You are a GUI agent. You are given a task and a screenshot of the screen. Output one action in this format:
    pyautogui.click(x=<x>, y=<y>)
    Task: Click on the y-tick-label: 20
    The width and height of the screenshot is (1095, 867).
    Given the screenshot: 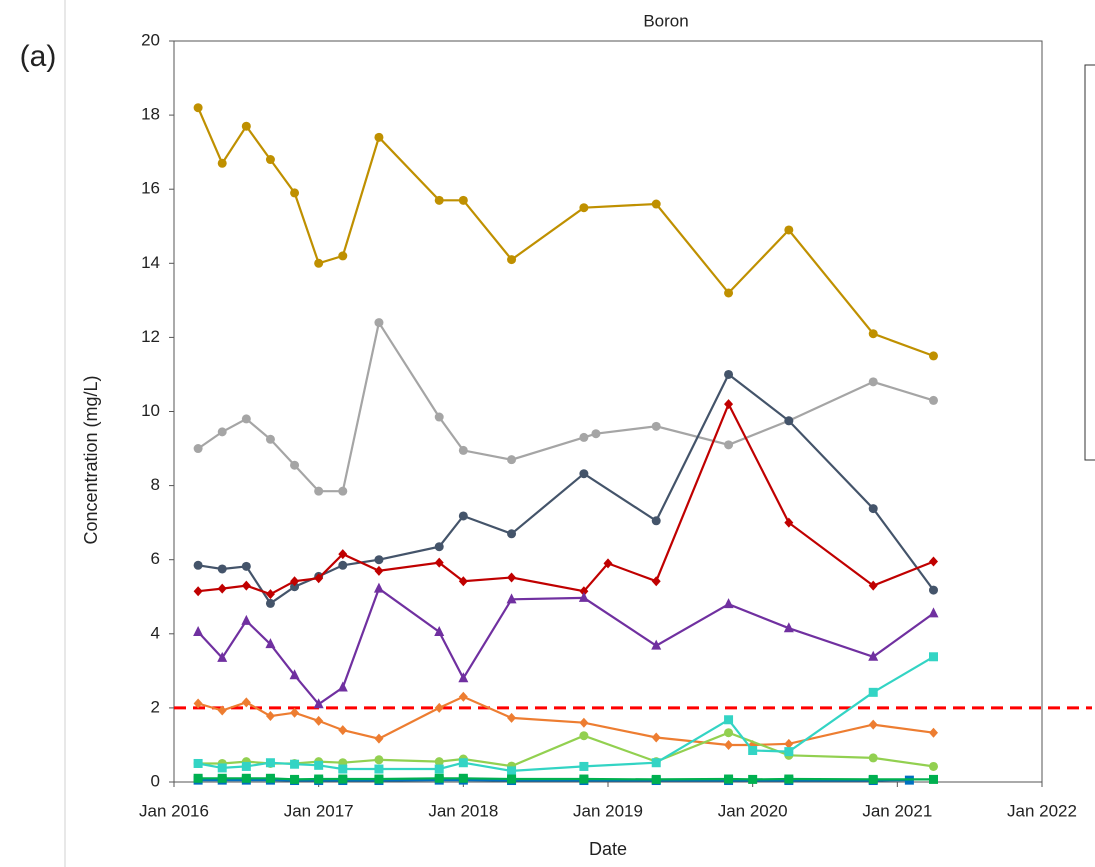 What is the action you would take?
    pyautogui.click(x=150, y=39)
    